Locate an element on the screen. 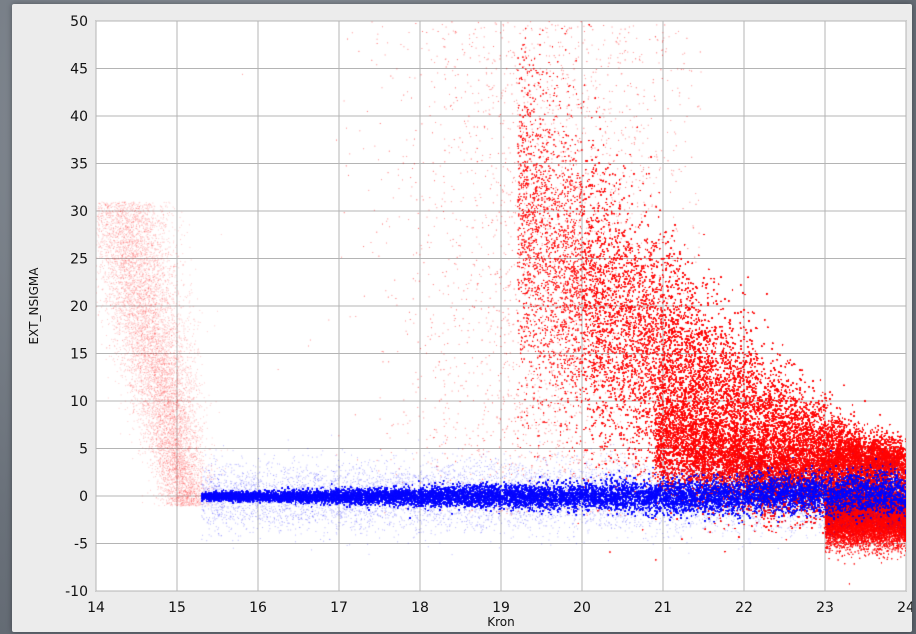 This screenshot has width=916, height=634. y-tick-labels: -10 -5 0 5 10 15 20 25 30 35 40 45 50 is located at coordinates (76, 307).